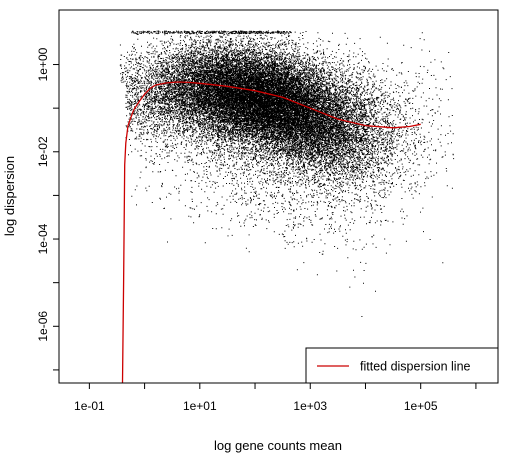 Image resolution: width=508 pixels, height=462 pixels. Describe the element at coordinates (43, 238) in the screenshot. I see `y-tick-label: 1e-04` at that location.